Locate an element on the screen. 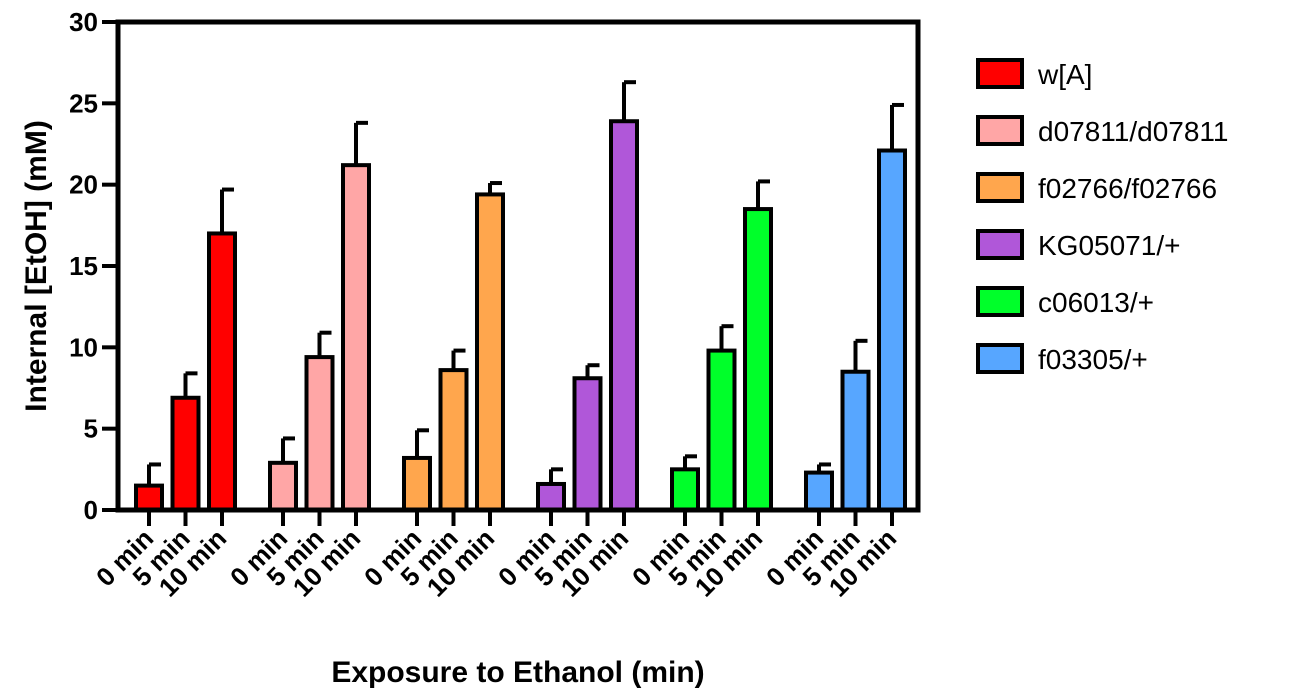 Image resolution: width=1308 pixels, height=696 pixels. y-tick-label: 15 is located at coordinates (83, 266).